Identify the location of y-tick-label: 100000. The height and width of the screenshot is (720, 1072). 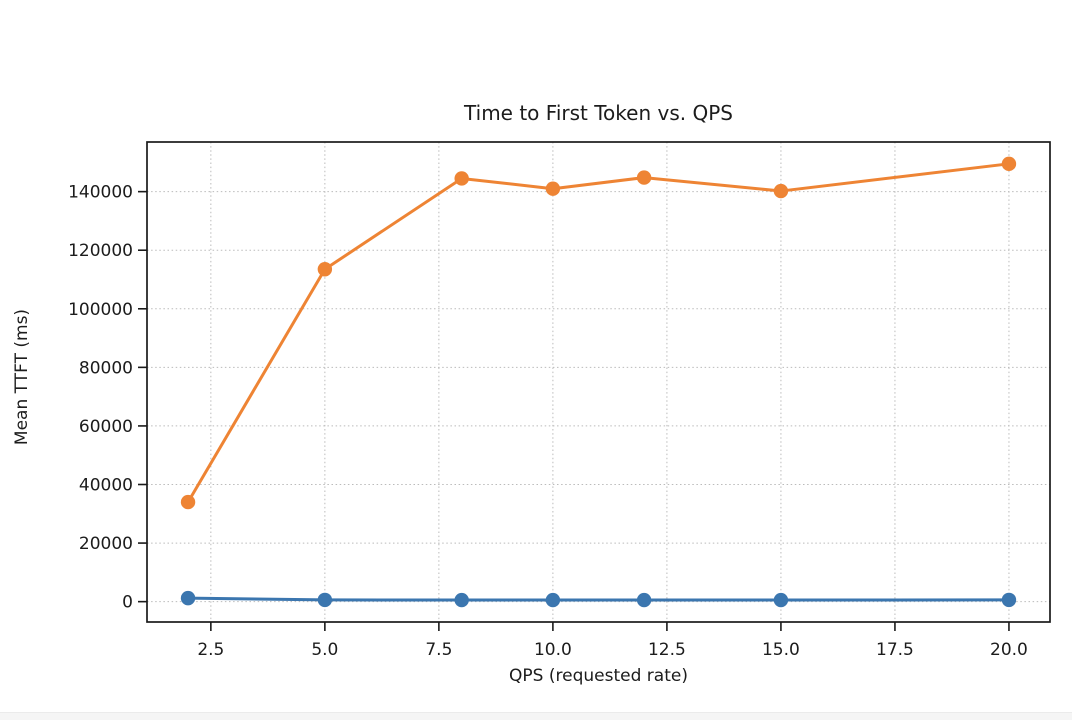
(100, 310).